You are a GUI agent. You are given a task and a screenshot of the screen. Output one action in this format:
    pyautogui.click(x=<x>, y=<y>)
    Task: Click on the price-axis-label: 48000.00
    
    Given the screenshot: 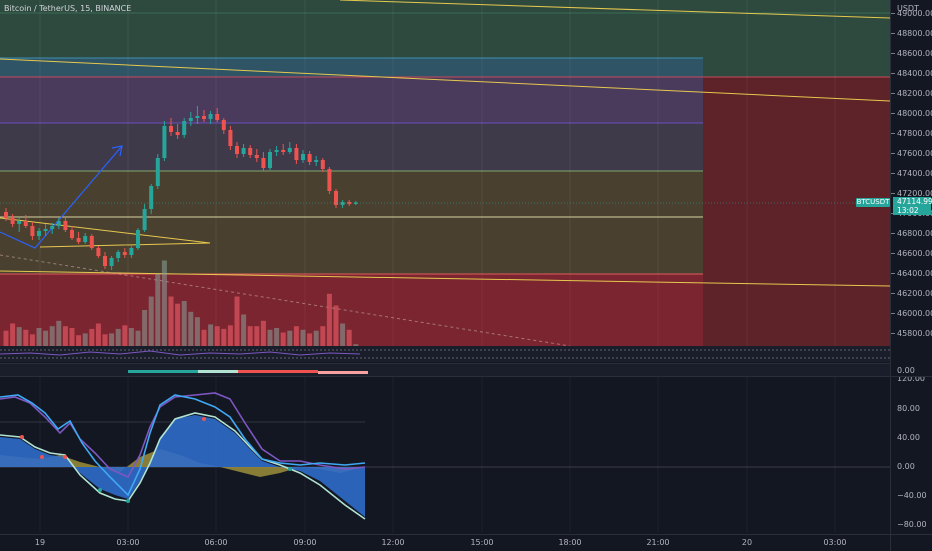 What is the action you would take?
    pyautogui.click(x=911, y=114)
    